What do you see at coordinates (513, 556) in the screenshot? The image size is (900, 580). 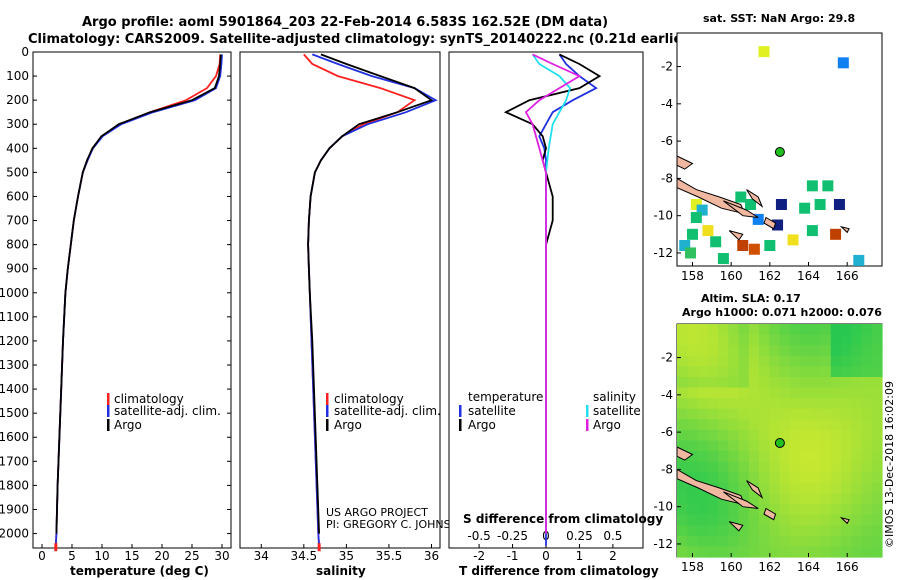 I see `x-tick-label: -1` at bounding box center [513, 556].